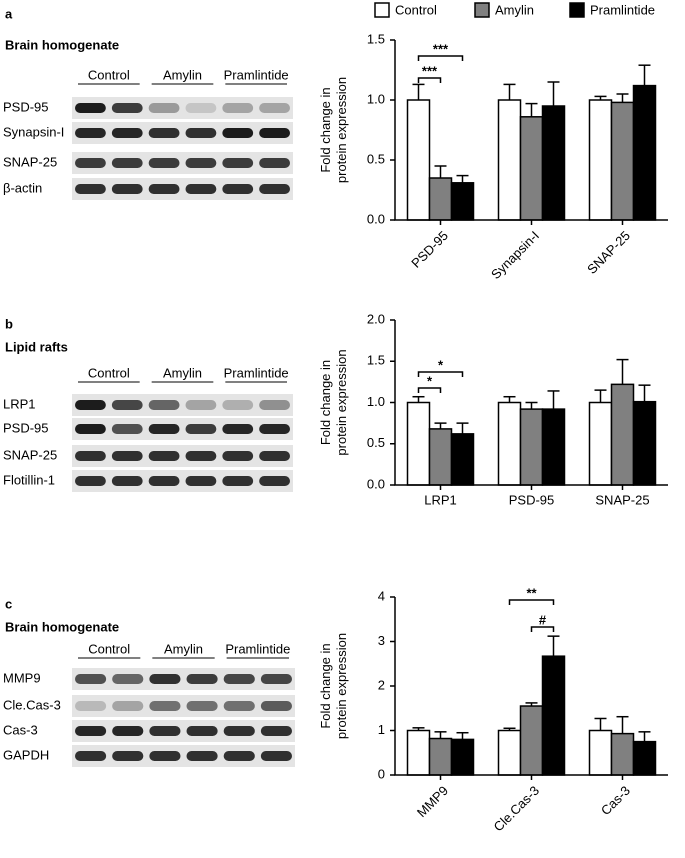 This screenshot has height=858, width=685. What do you see at coordinates (9, 13) in the screenshot?
I see `panel-letter: a` at bounding box center [9, 13].